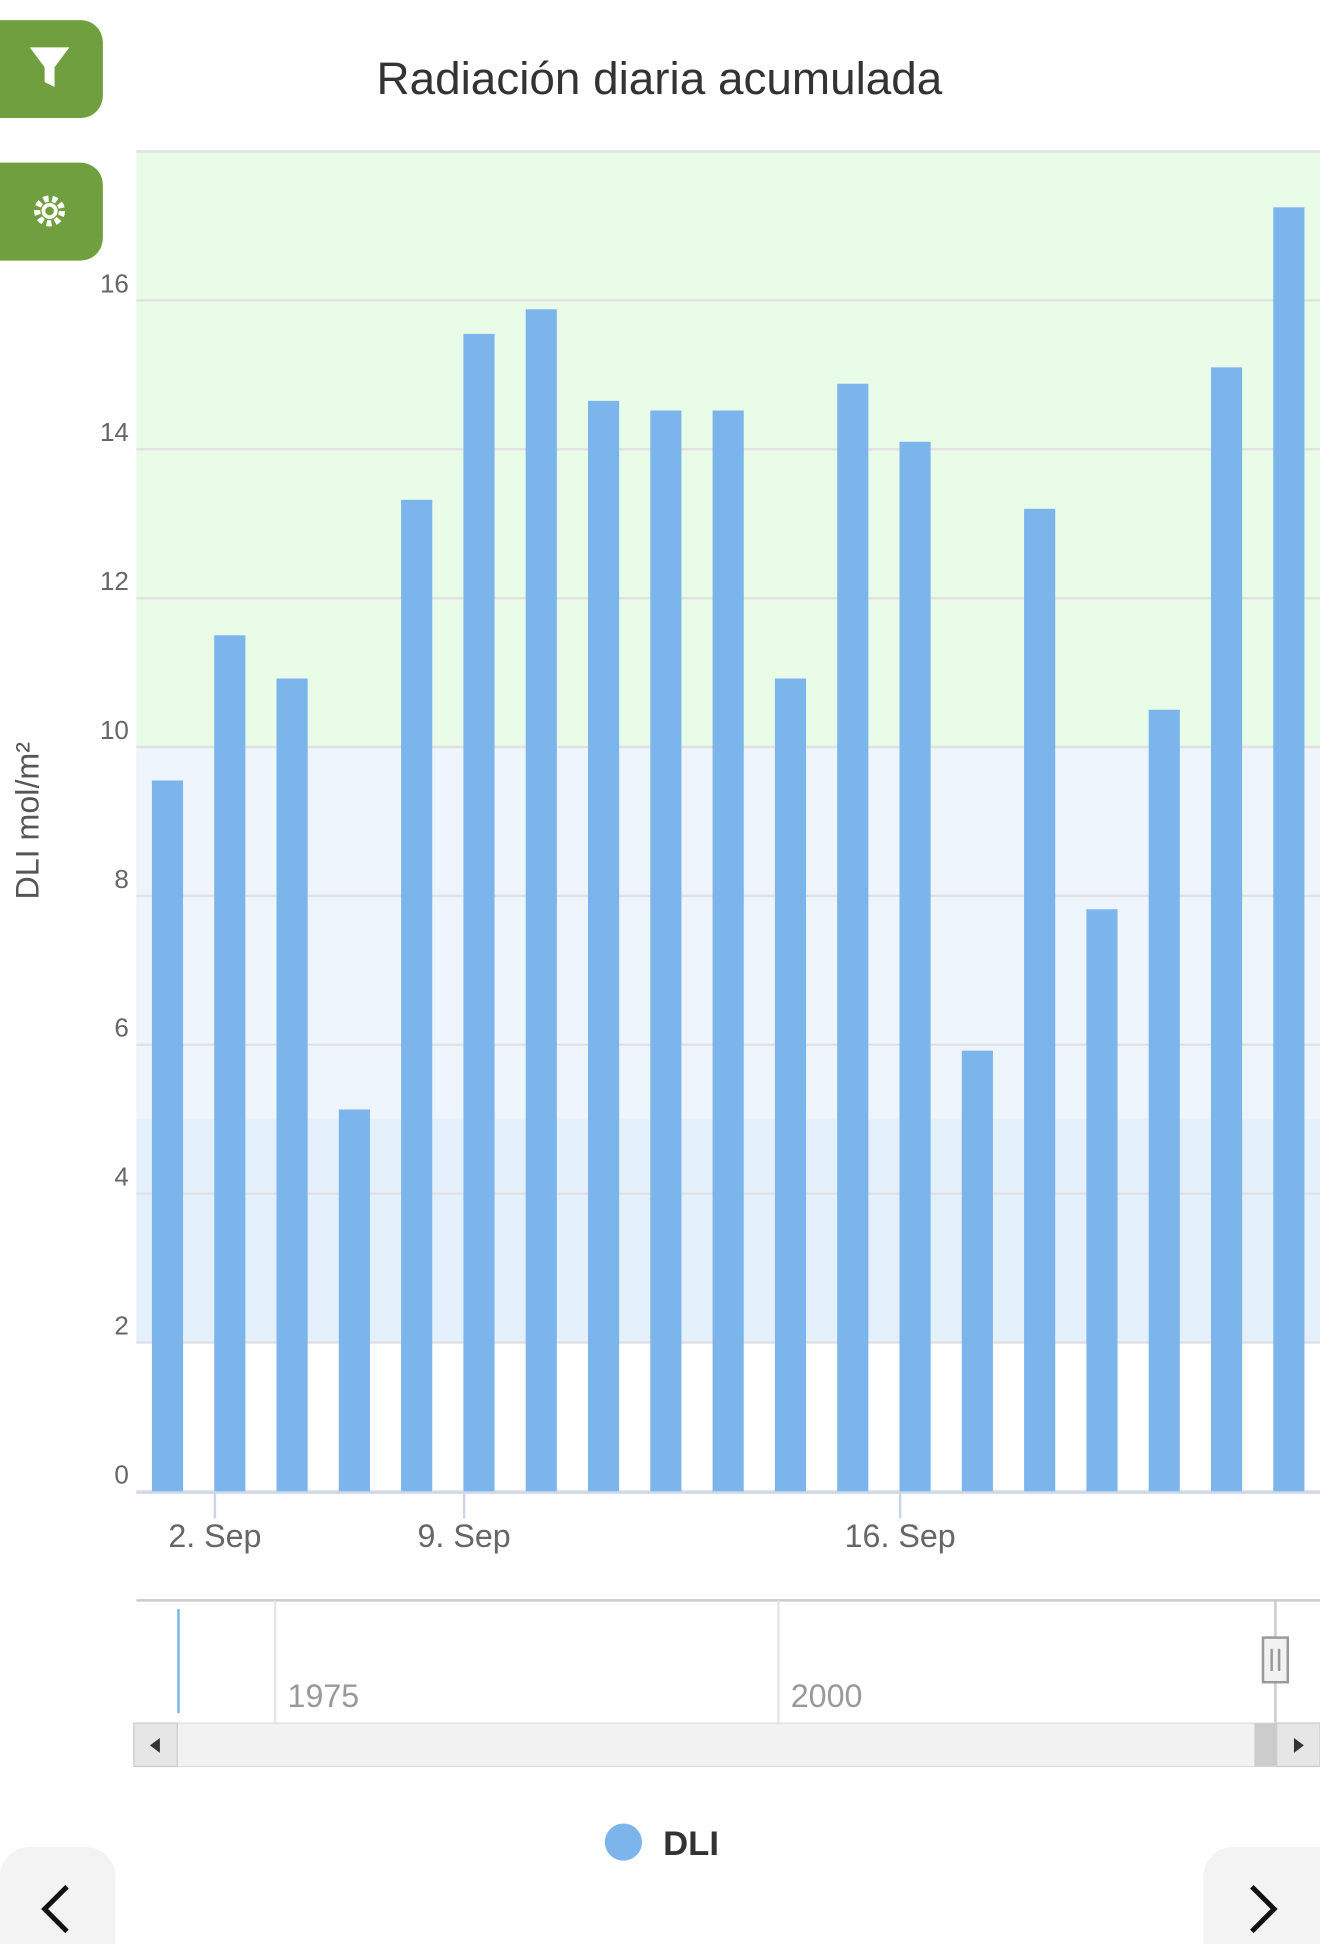  I want to click on navigator-handle, so click(1275, 1660).